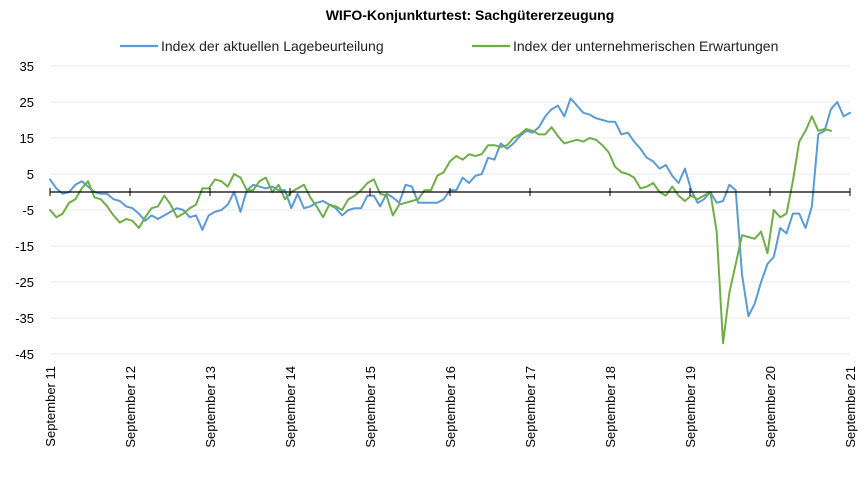 The width and height of the screenshot is (867, 483). What do you see at coordinates (24, 282) in the screenshot?
I see `y-tick-label: -25` at bounding box center [24, 282].